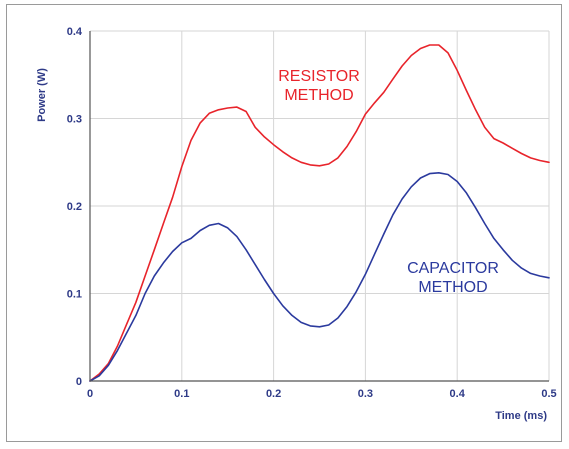  Describe the element at coordinates (74, 295) in the screenshot. I see `y-tick-label: 0.1` at that location.